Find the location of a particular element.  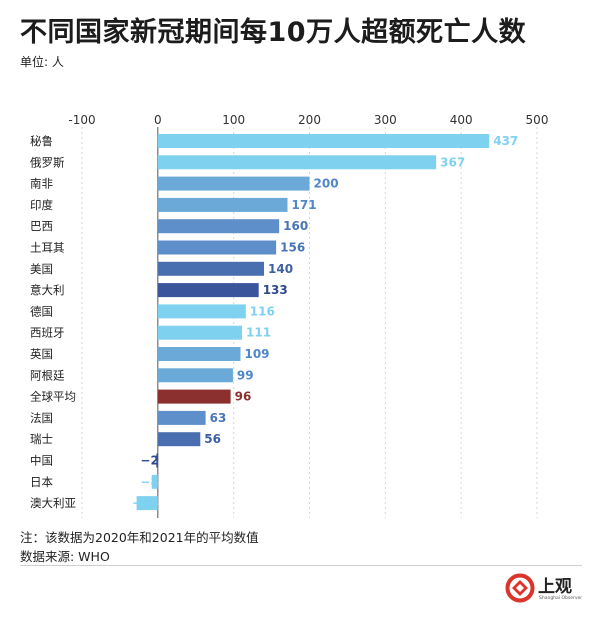

category-label: 西班牙 is located at coordinates (47, 333).